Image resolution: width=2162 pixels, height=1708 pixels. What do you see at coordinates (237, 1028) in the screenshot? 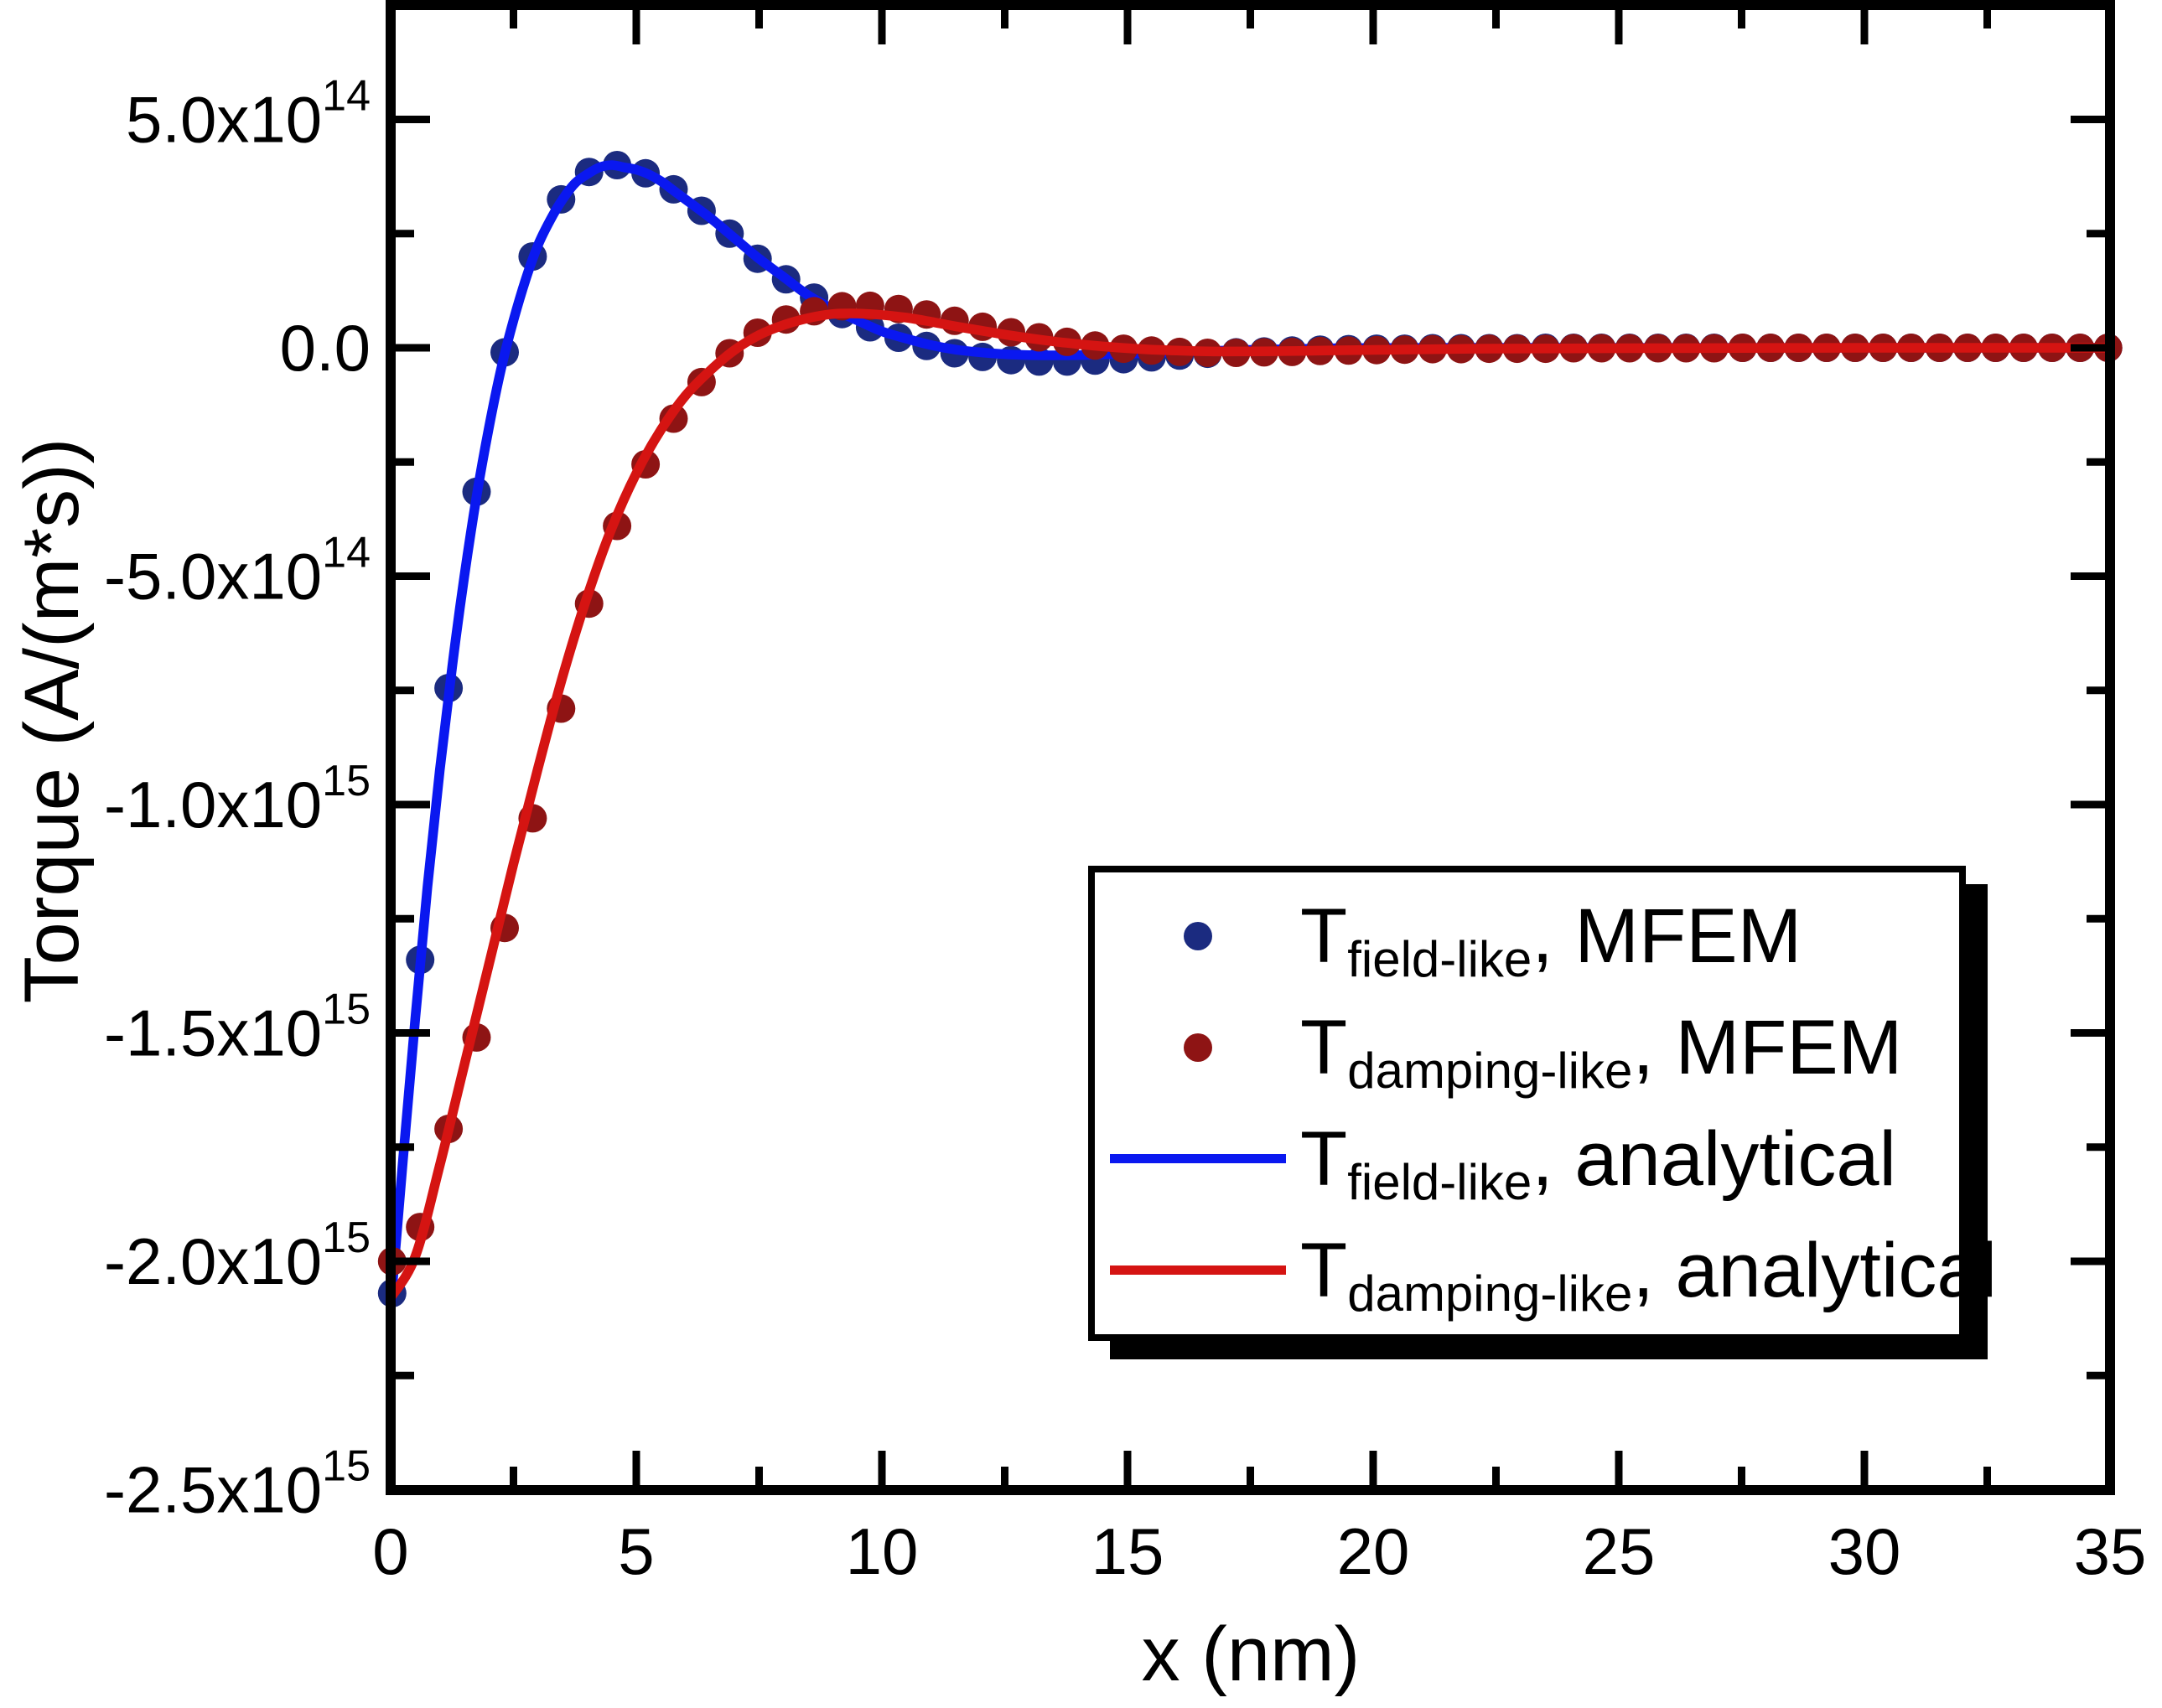
I see `y-tick-label: -1.5x10¹⁵` at bounding box center [237, 1028].